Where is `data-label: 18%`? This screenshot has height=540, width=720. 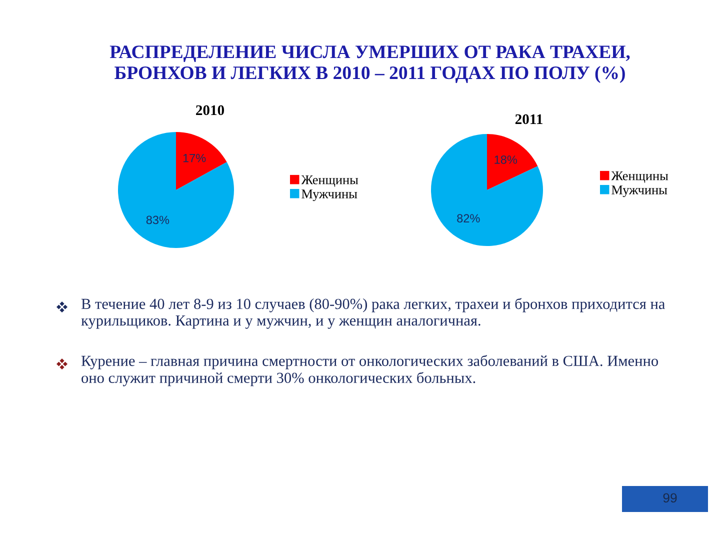 data-label: 18% is located at coordinates (505, 159).